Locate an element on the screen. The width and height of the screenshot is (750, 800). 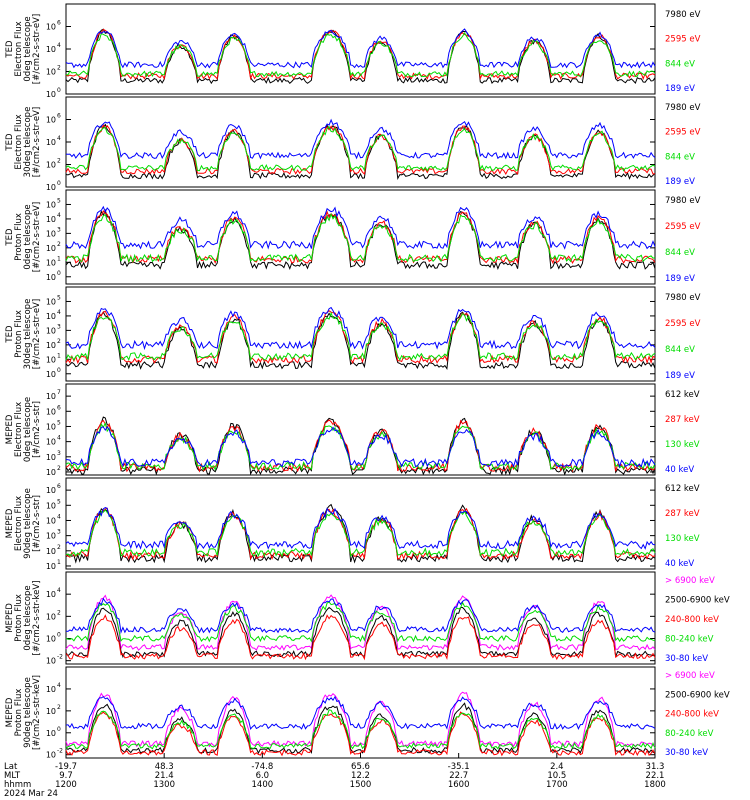
y-tick-exponent: 7 is located at coordinates (59, 392).